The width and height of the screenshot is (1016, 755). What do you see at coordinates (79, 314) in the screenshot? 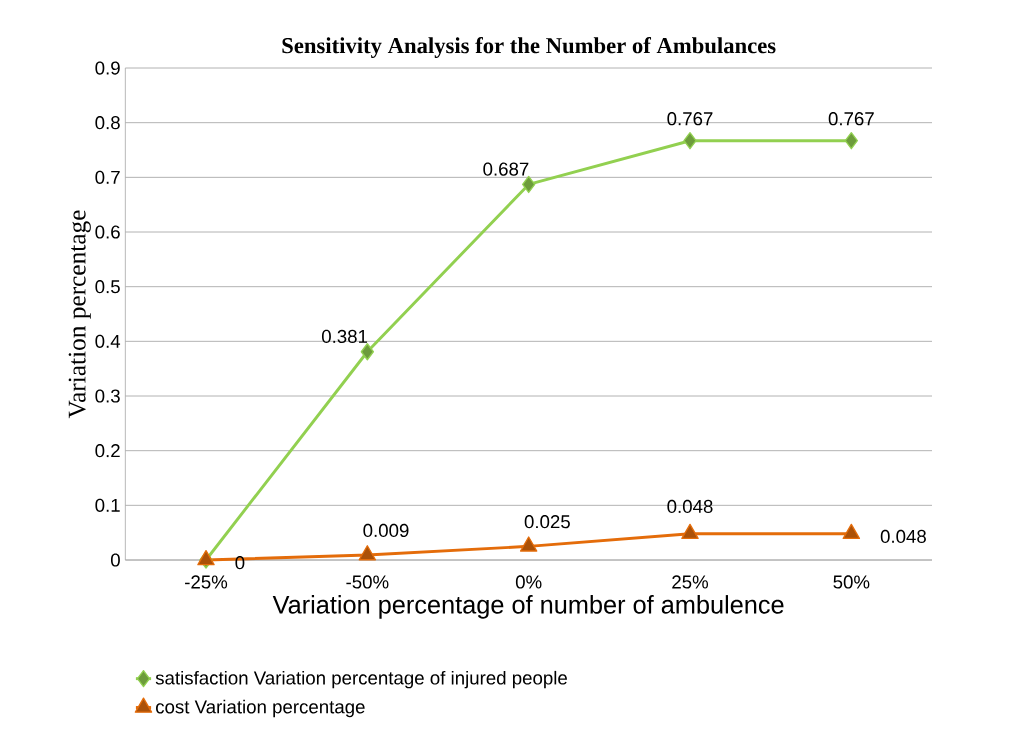
I see `y-axis-title: Variation percentage` at bounding box center [79, 314].